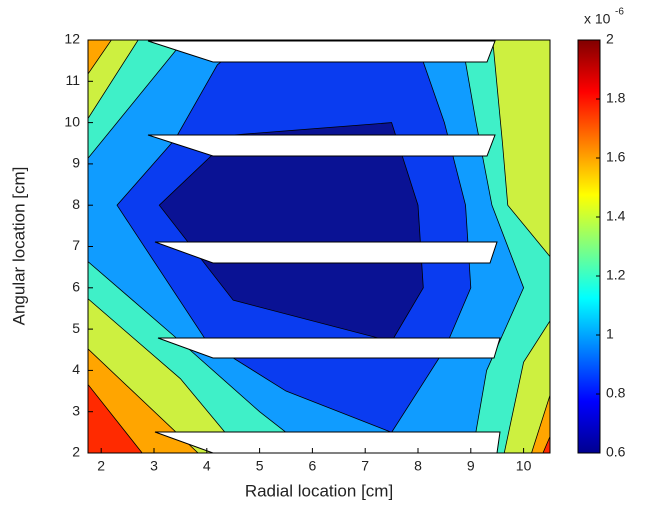 This screenshot has height=509, width=664. Describe the element at coordinates (76, 369) in the screenshot. I see `y-tick-label: 4` at that location.